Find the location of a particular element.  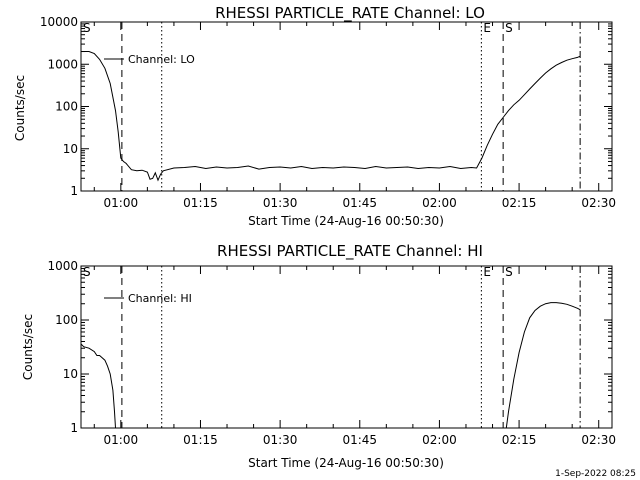

legend-label: Channel: LO is located at coordinates (161, 59).